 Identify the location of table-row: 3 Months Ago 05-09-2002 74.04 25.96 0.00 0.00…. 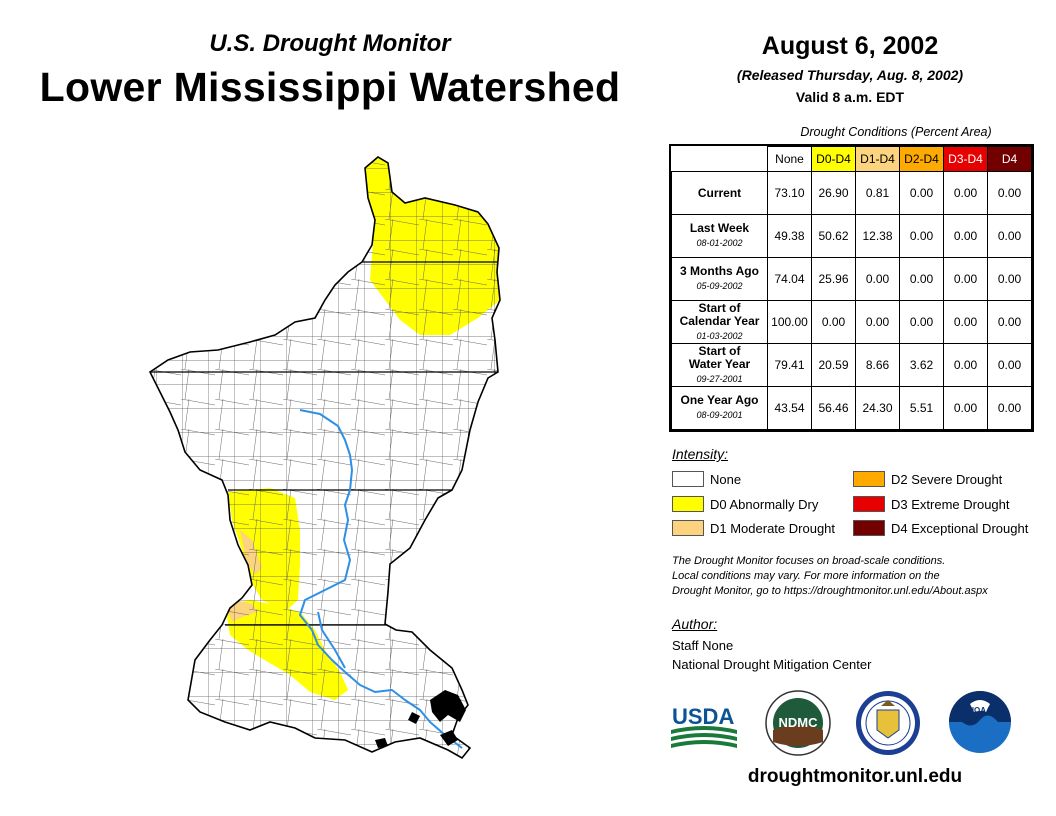
(851, 279).